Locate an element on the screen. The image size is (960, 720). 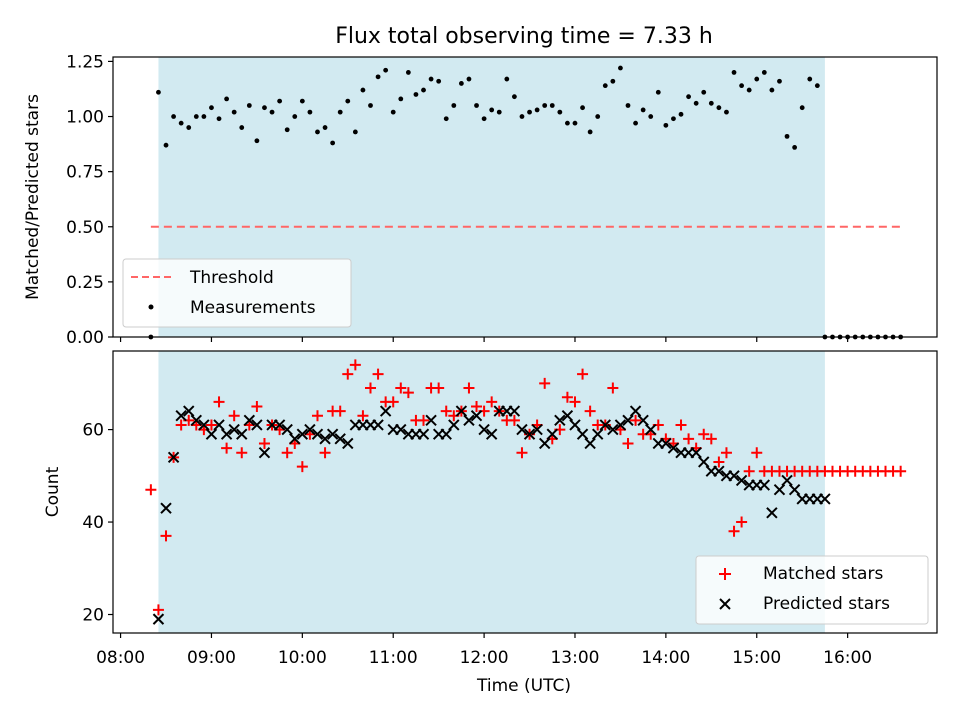
legend-measurement-swatch is located at coordinates (151, 307).